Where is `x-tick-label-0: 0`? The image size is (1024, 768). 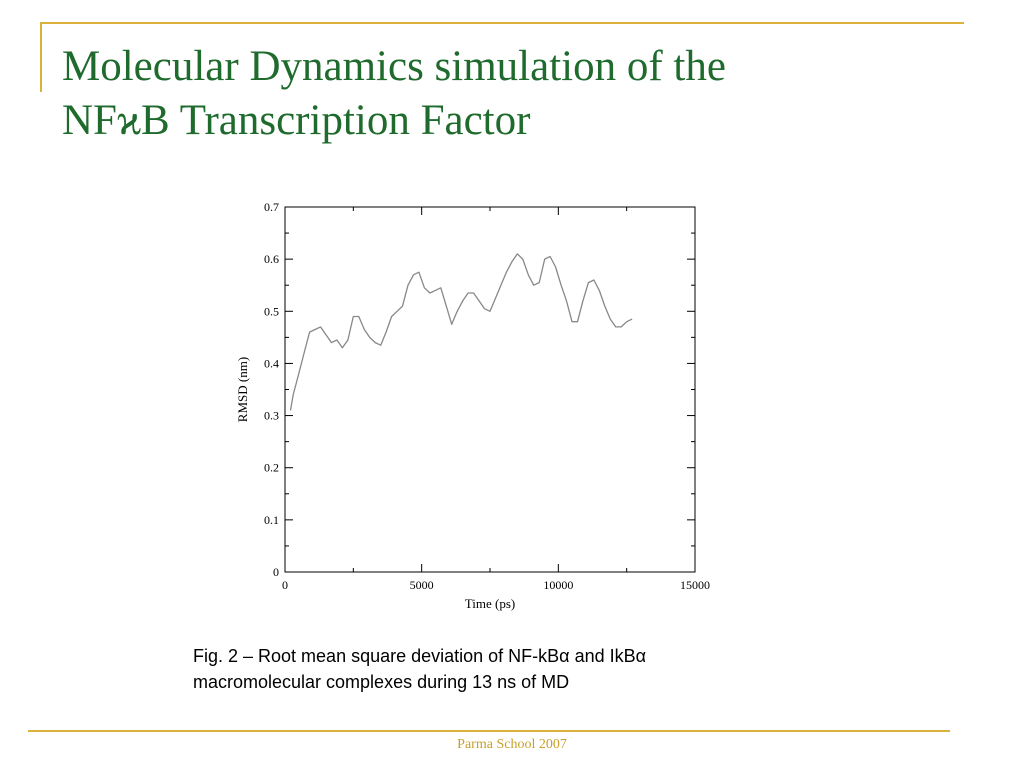
x-tick-label-0: 0 is located at coordinates (285, 585).